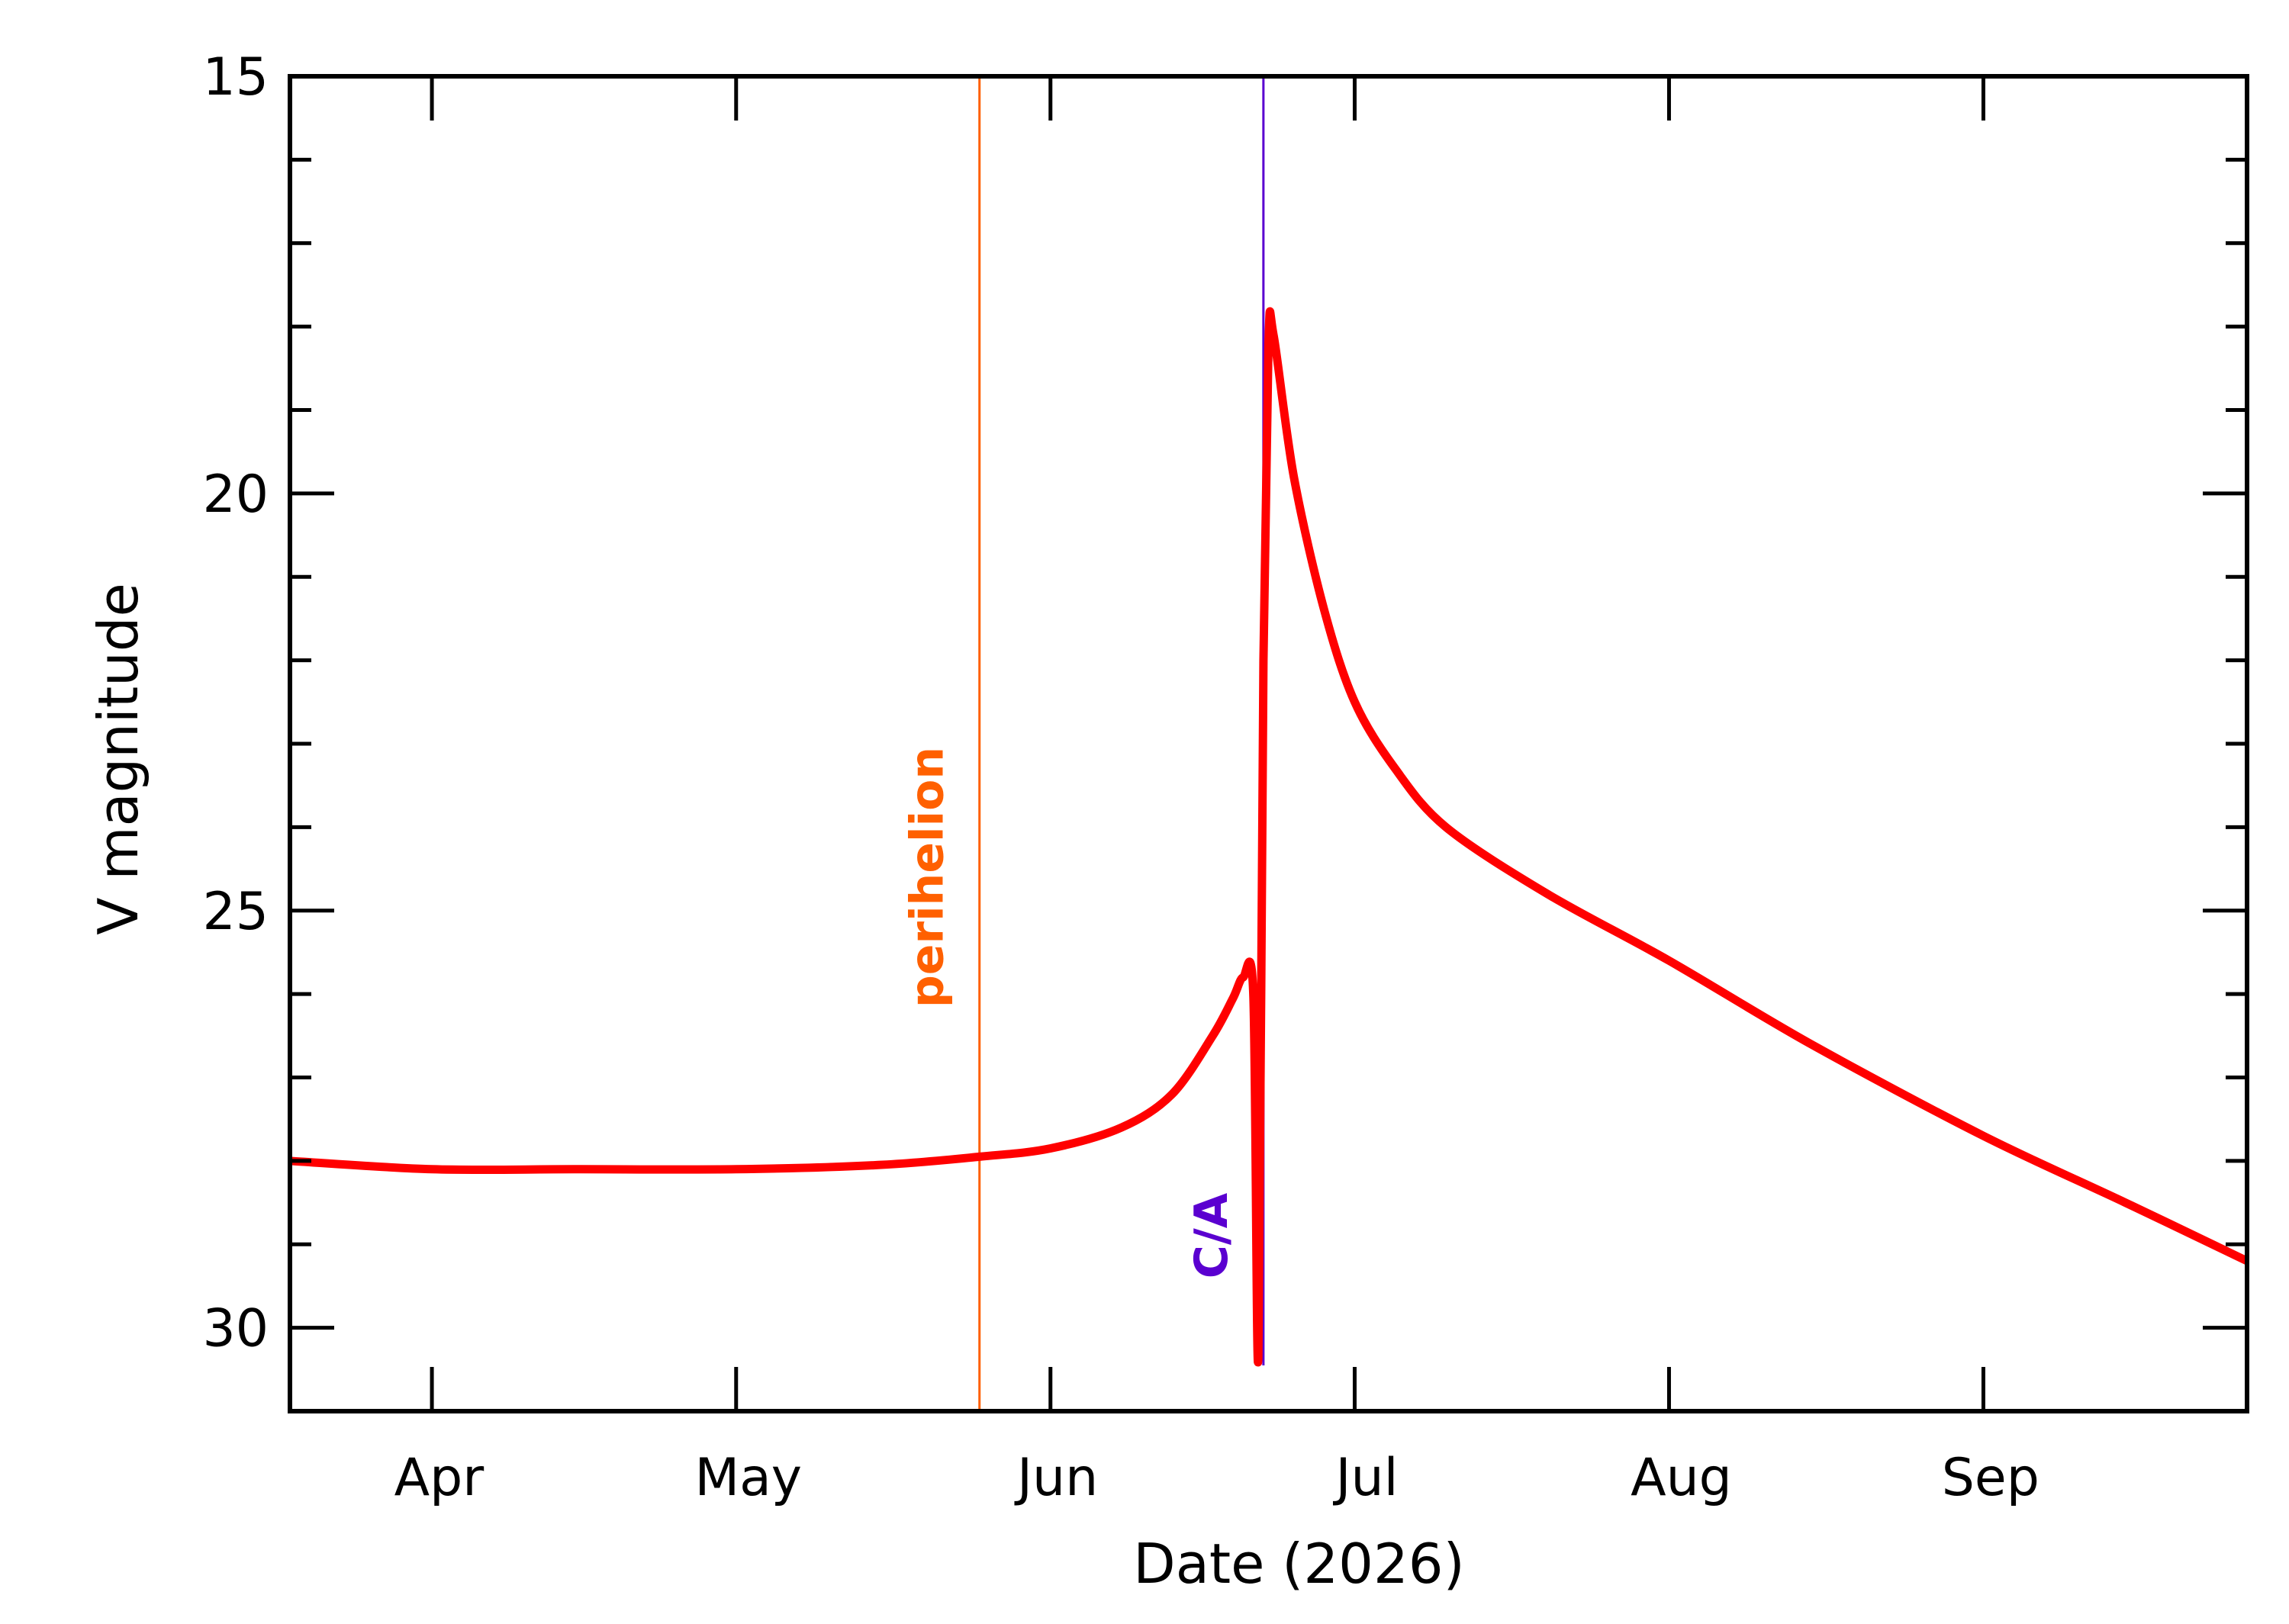 The height and width of the screenshot is (1624, 2289). Describe the element at coordinates (1365, 1478) in the screenshot. I see `x-tick-label: Jul` at that location.